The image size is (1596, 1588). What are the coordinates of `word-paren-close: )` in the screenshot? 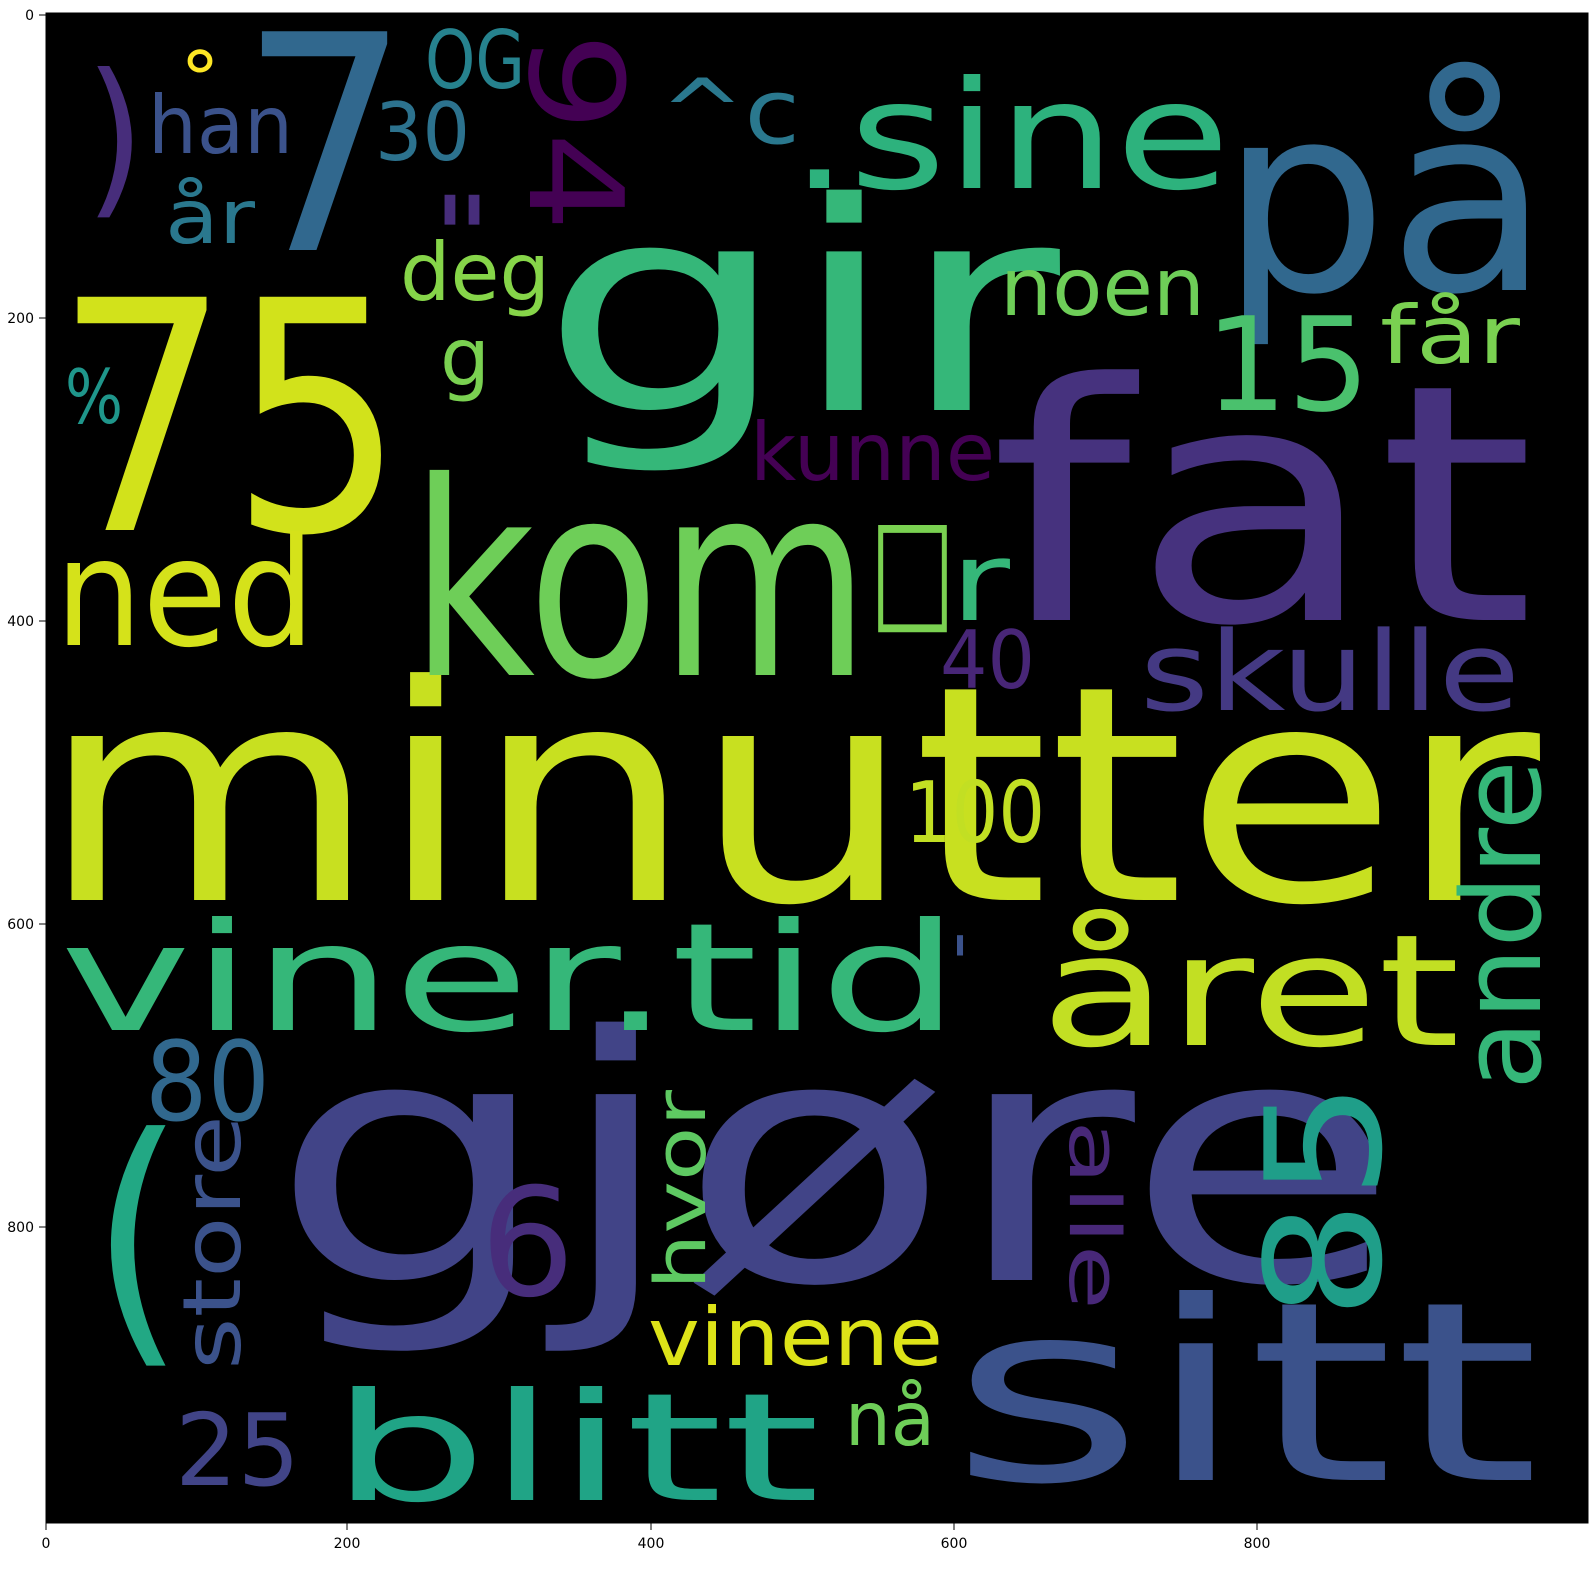 It's located at (115, 137).